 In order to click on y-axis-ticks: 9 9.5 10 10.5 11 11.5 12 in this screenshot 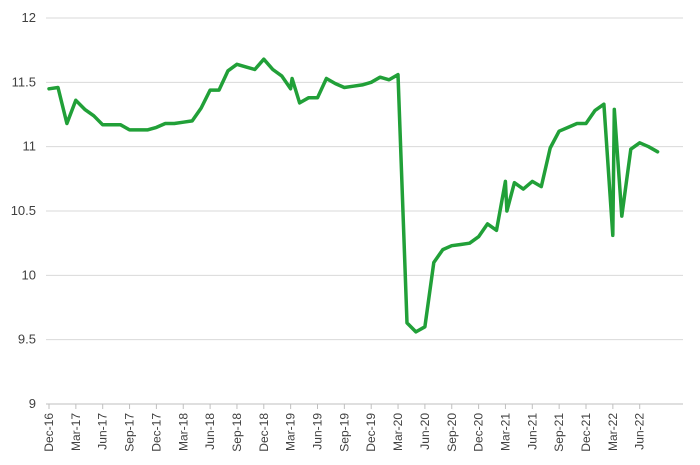, I will do `click(23, 210)`.